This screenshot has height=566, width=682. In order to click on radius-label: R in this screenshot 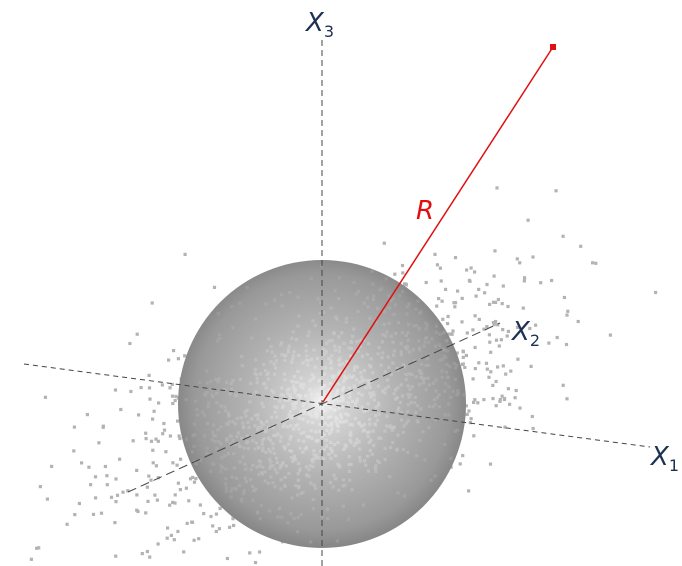, I will do `click(425, 211)`.